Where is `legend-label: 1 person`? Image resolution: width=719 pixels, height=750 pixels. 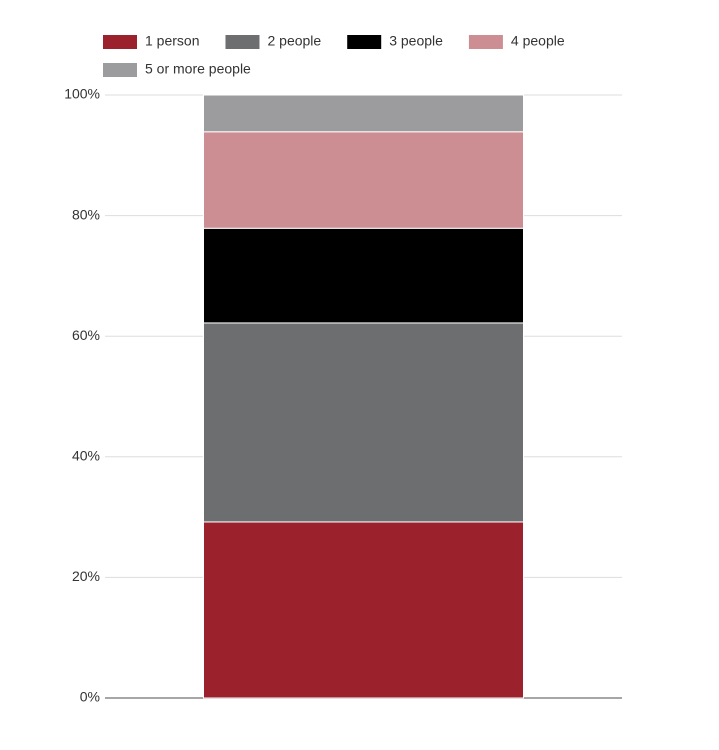 legend-label: 1 person is located at coordinates (172, 41).